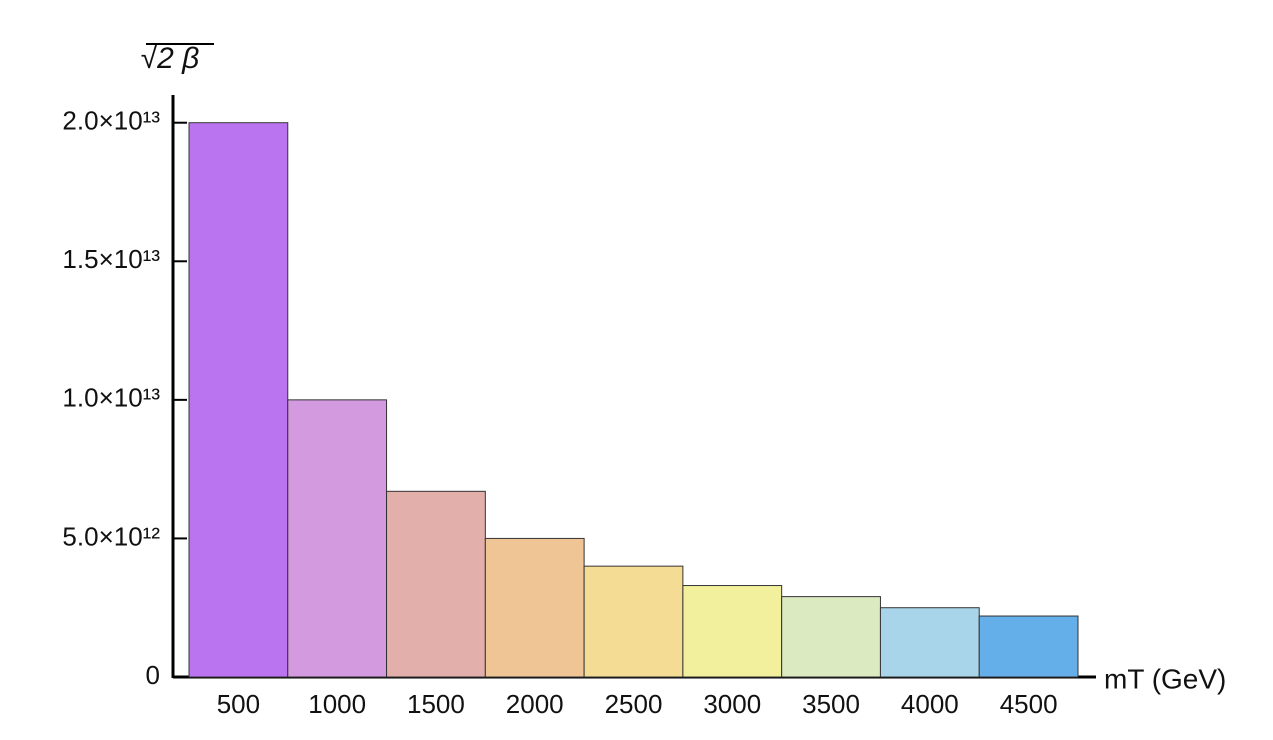  Describe the element at coordinates (153, 675) in the screenshot. I see `y-tick-label: 0` at that location.